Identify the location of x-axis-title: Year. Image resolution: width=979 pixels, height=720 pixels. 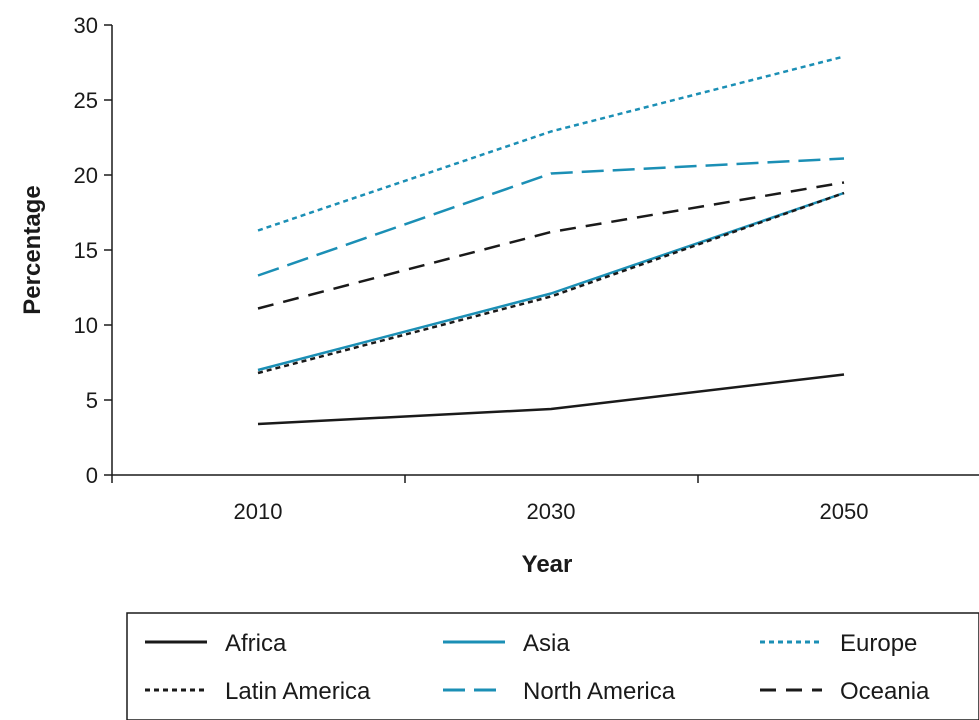
(547, 564).